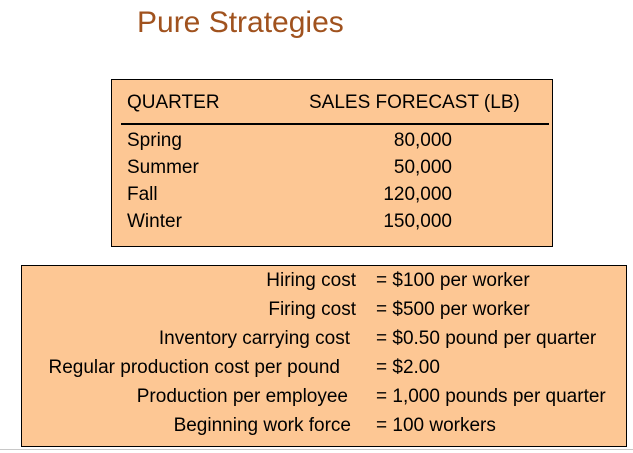 This screenshot has height=453, width=633. I want to click on table-row: Winter 150,000, so click(332, 224).